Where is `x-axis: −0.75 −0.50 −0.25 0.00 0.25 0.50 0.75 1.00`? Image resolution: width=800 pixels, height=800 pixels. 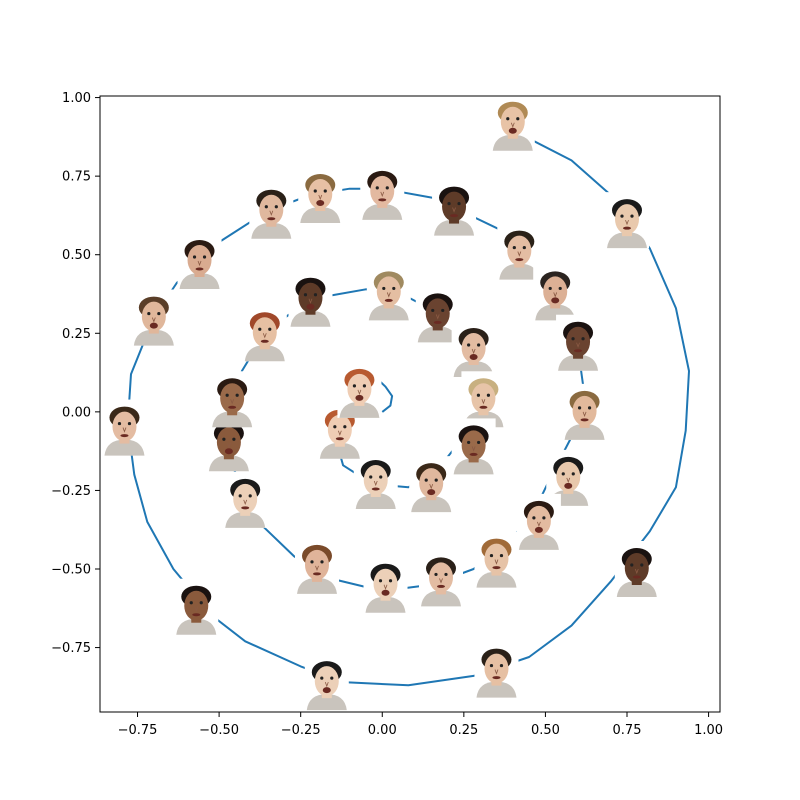
x-axis: −0.75 −0.50 −0.25 0.00 0.25 0.50 0.75 1.00 is located at coordinates (420, 725).